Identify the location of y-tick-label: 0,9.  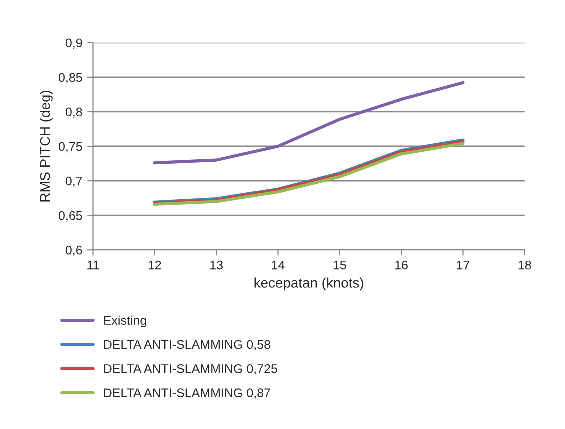
(74, 44).